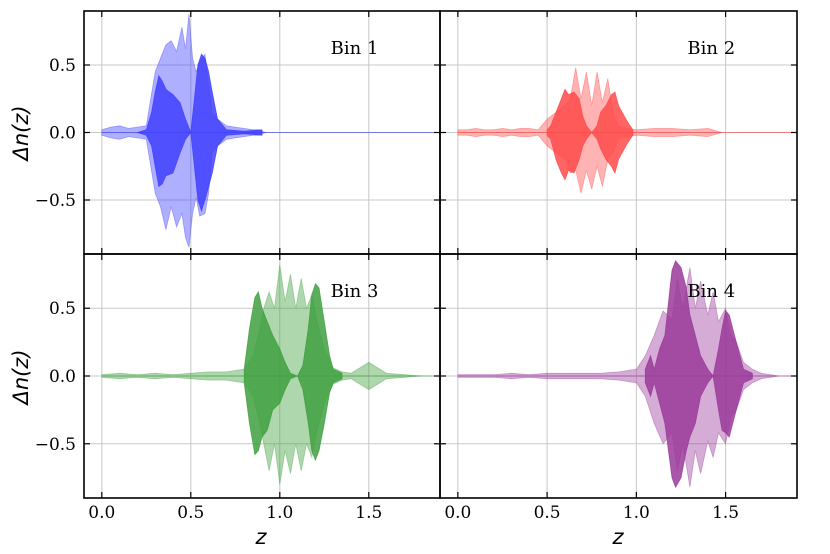  I want to click on bands-group, so click(627, 130).